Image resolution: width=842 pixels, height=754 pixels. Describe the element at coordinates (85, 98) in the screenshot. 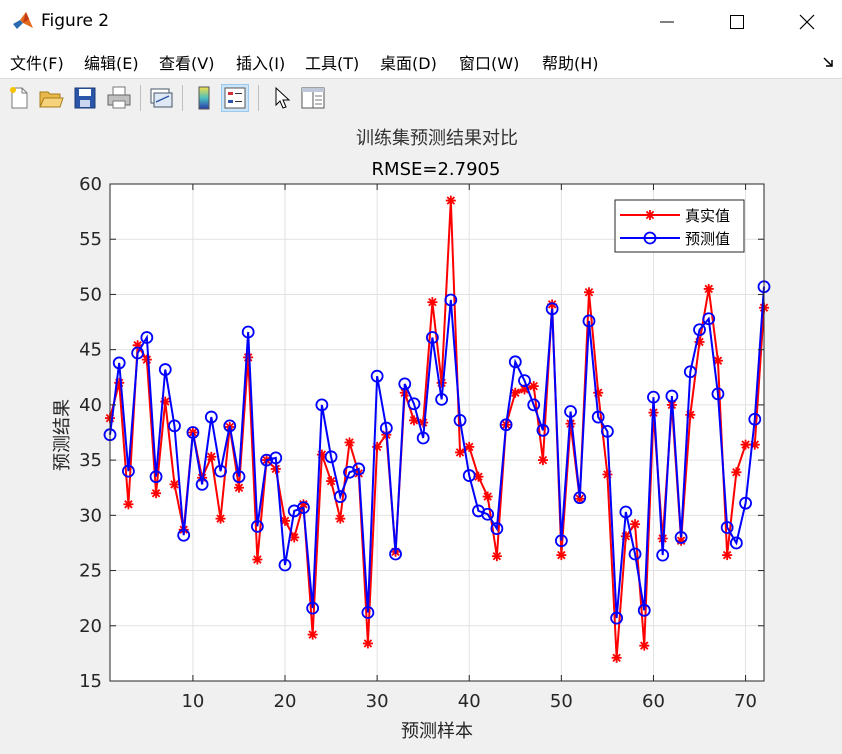

I see `save-icon` at that location.